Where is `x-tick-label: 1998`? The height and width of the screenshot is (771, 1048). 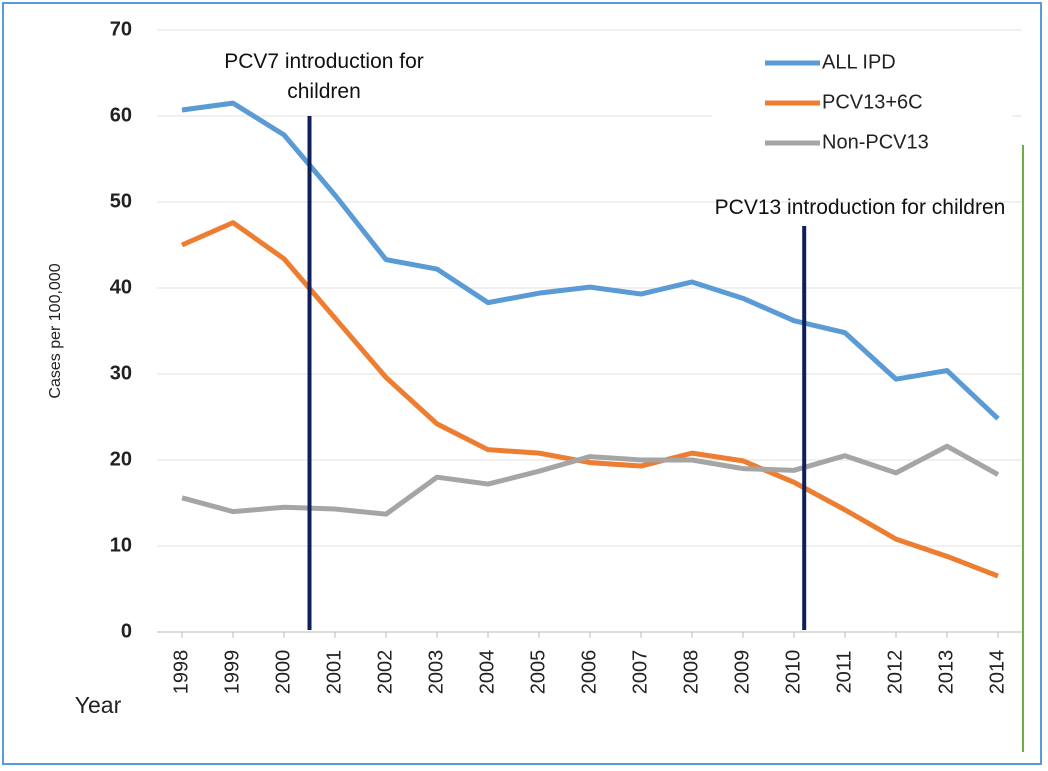 x-tick-label: 1998 is located at coordinates (181, 672).